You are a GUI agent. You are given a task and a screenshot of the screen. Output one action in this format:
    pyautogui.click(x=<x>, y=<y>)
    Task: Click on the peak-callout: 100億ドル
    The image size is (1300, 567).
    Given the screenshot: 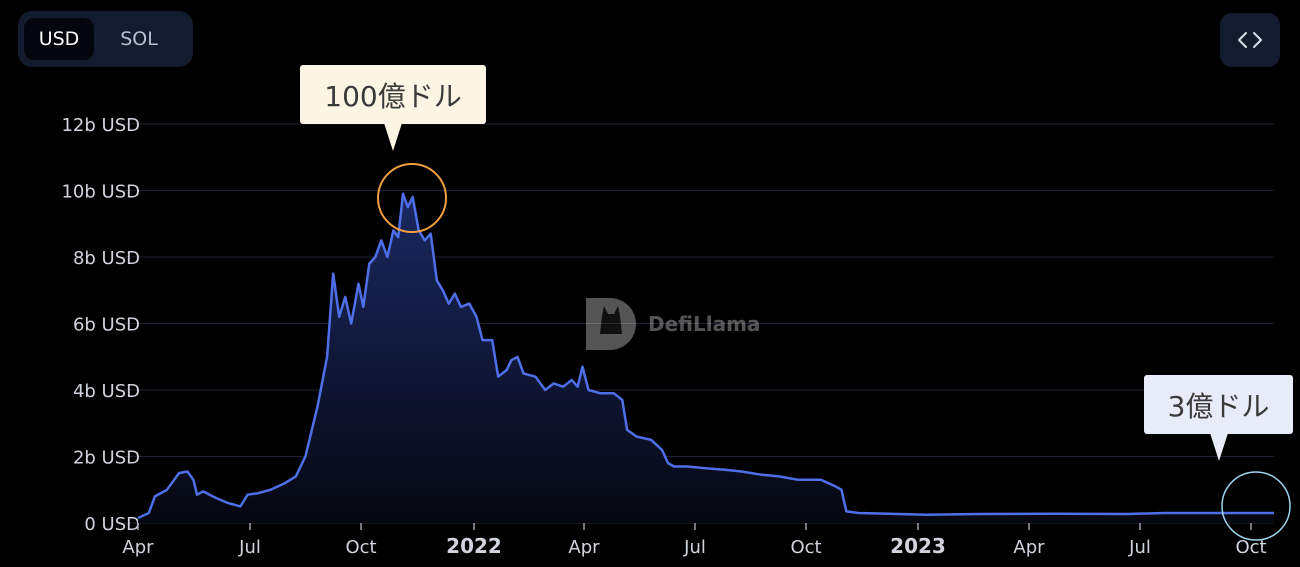 What is the action you would take?
    pyautogui.click(x=393, y=108)
    